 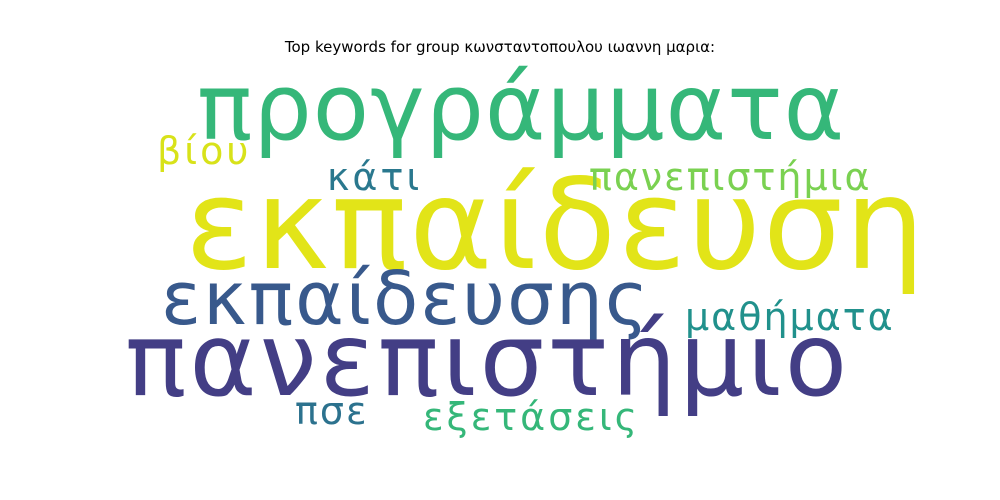 What do you see at coordinates (375, 177) in the screenshot?
I see `word-kati: κάτι` at bounding box center [375, 177].